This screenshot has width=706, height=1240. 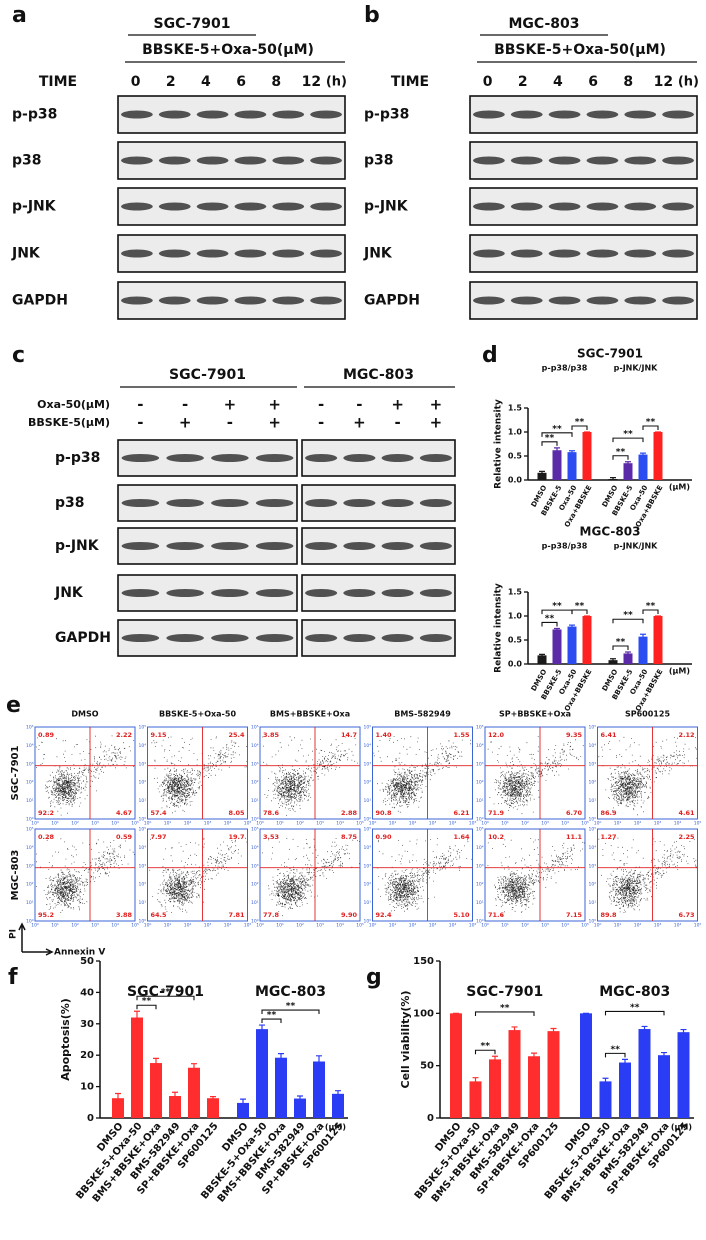 I want to click on y-tick-label: 20, so click(x=87, y=1055).